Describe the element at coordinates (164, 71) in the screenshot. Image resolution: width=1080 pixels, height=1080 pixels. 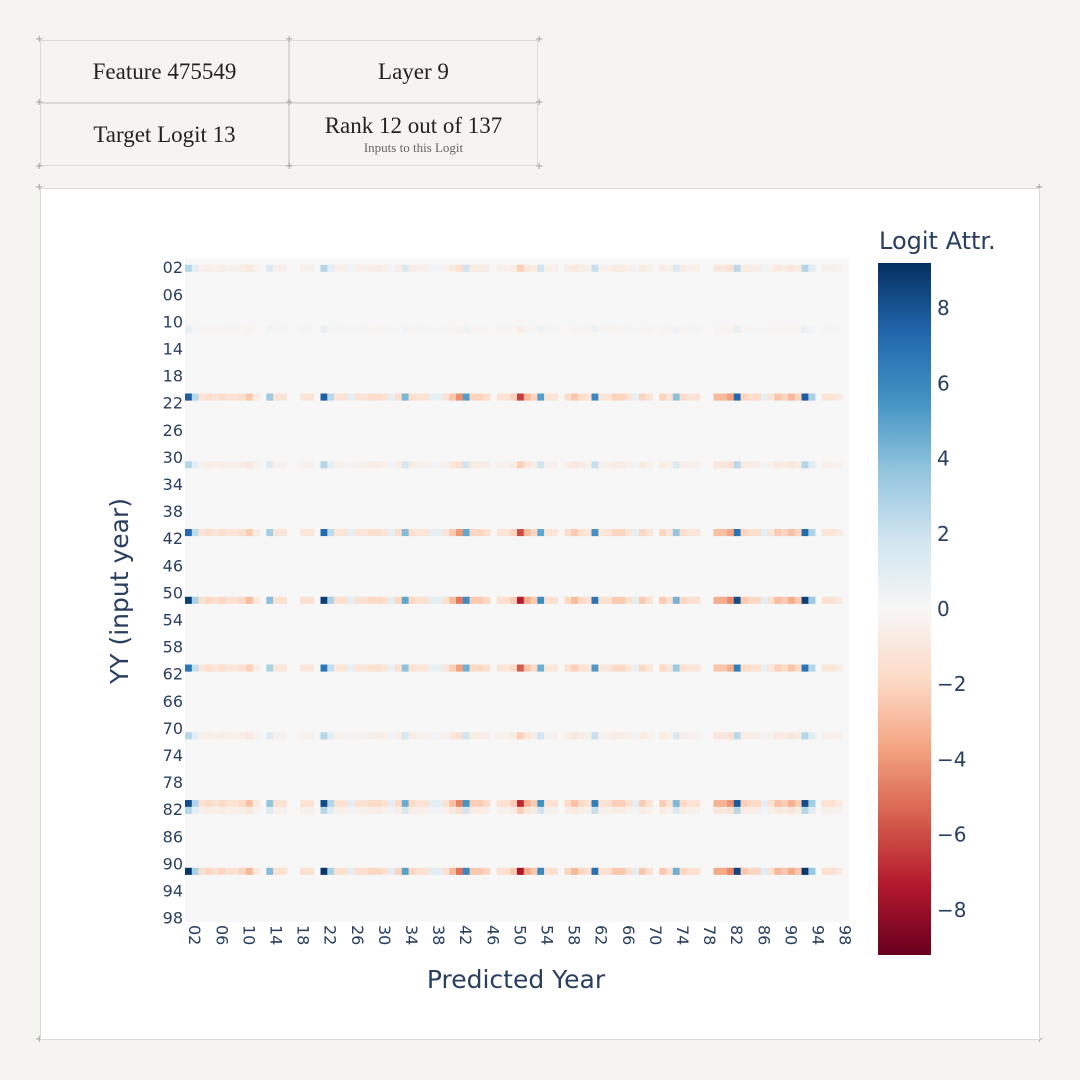
I see `feature-label: Feature 475549` at that location.